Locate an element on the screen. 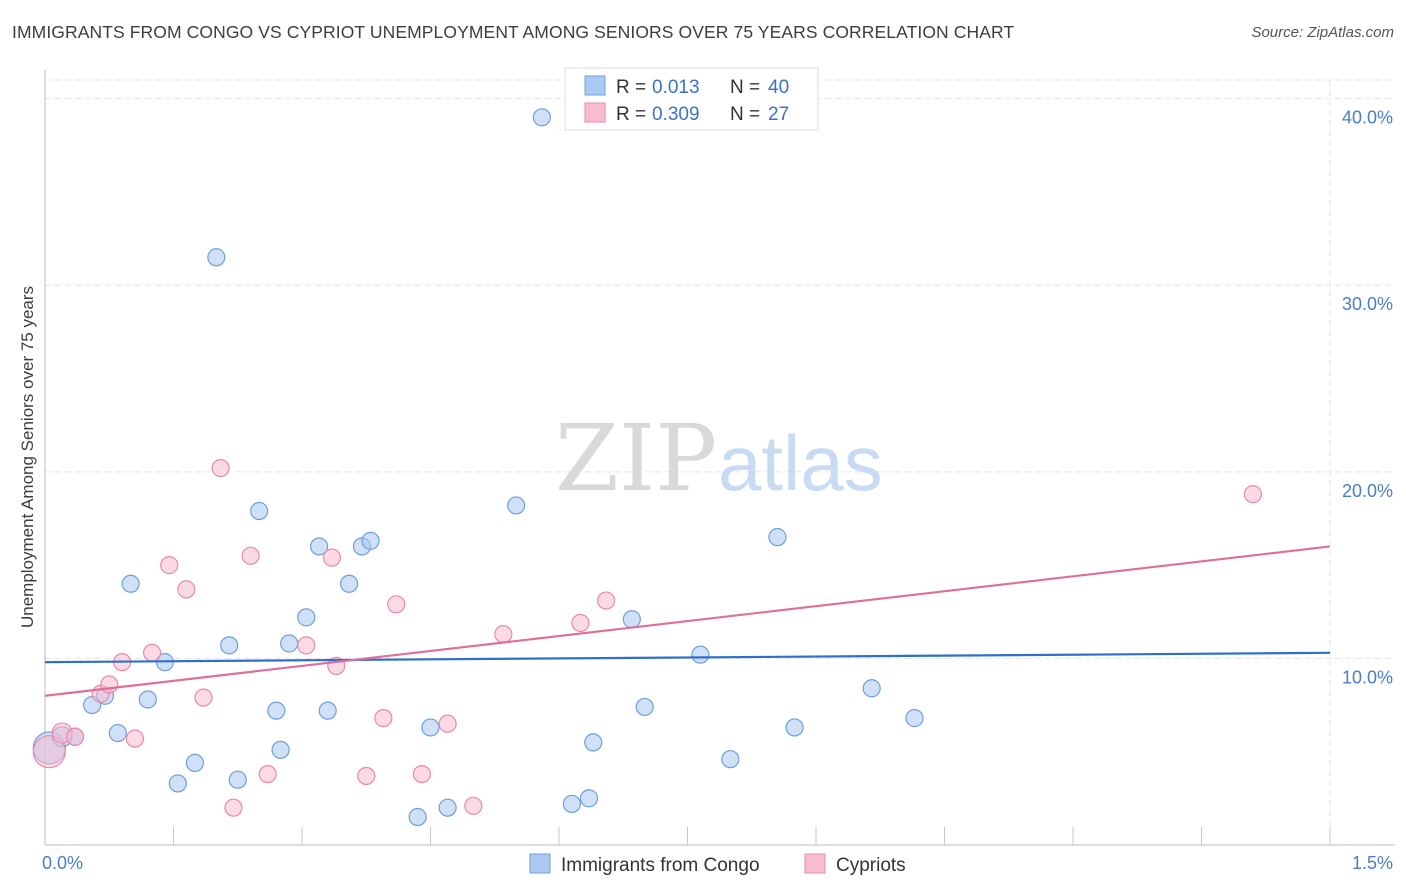  chart-source: Source: ZipAtlas.com is located at coordinates (1322, 32).